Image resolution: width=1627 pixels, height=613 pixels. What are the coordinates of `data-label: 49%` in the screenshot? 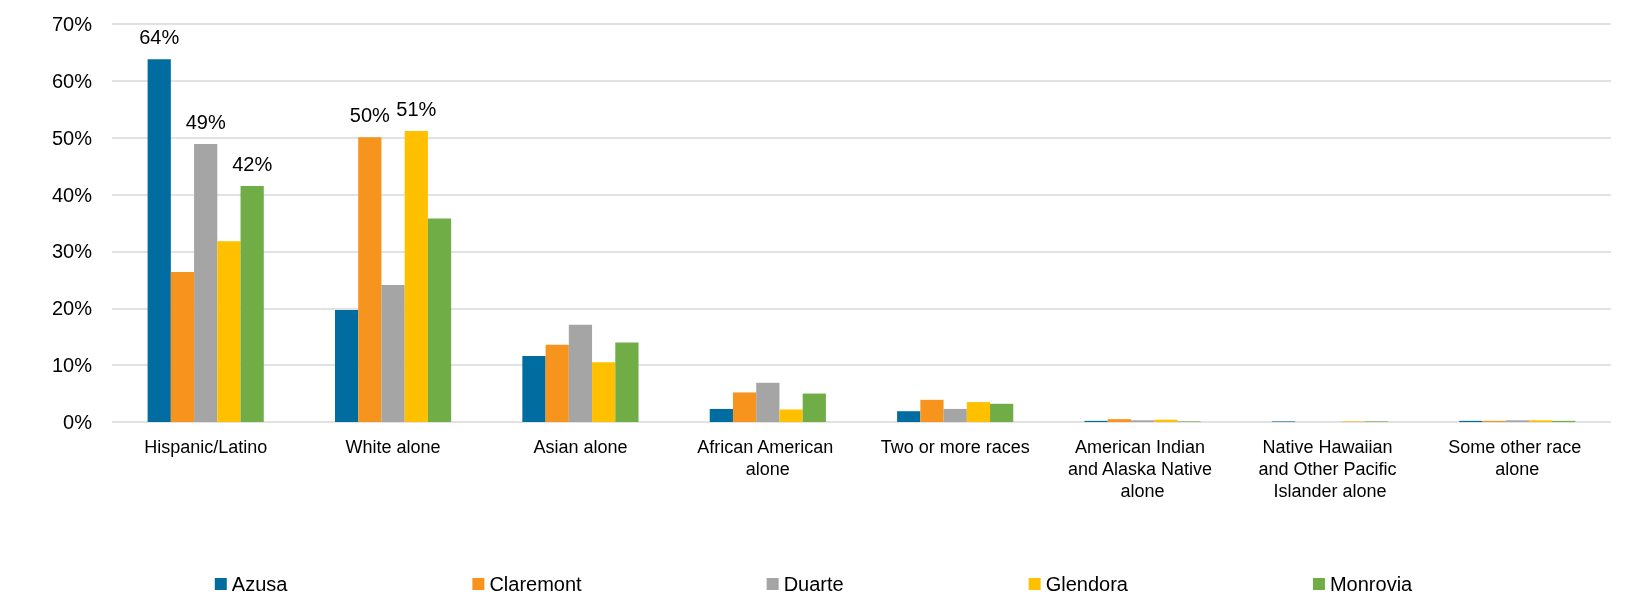 It's located at (205, 121).